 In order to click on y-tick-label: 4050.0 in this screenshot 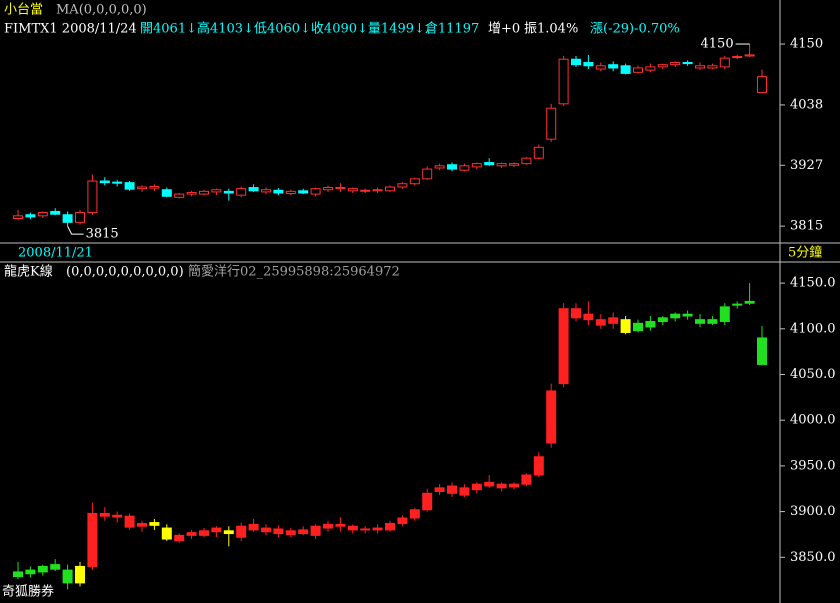, I will do `click(813, 374)`.